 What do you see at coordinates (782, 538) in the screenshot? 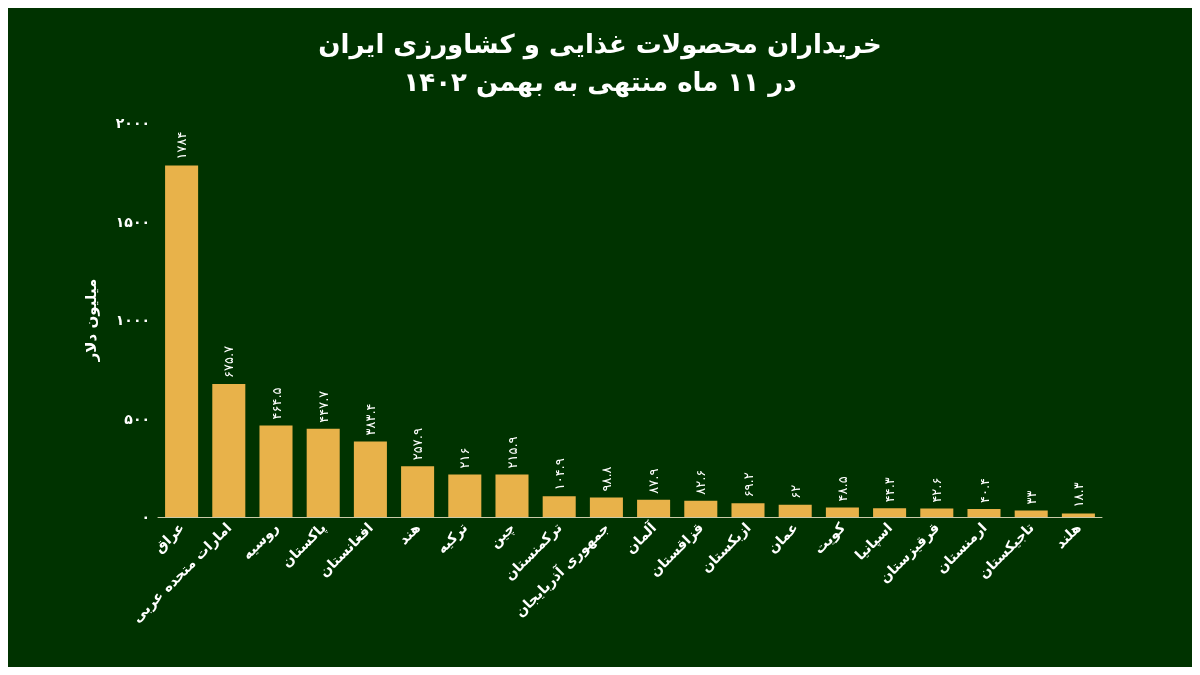
I see `x-tick-label: عمان` at bounding box center [782, 538].